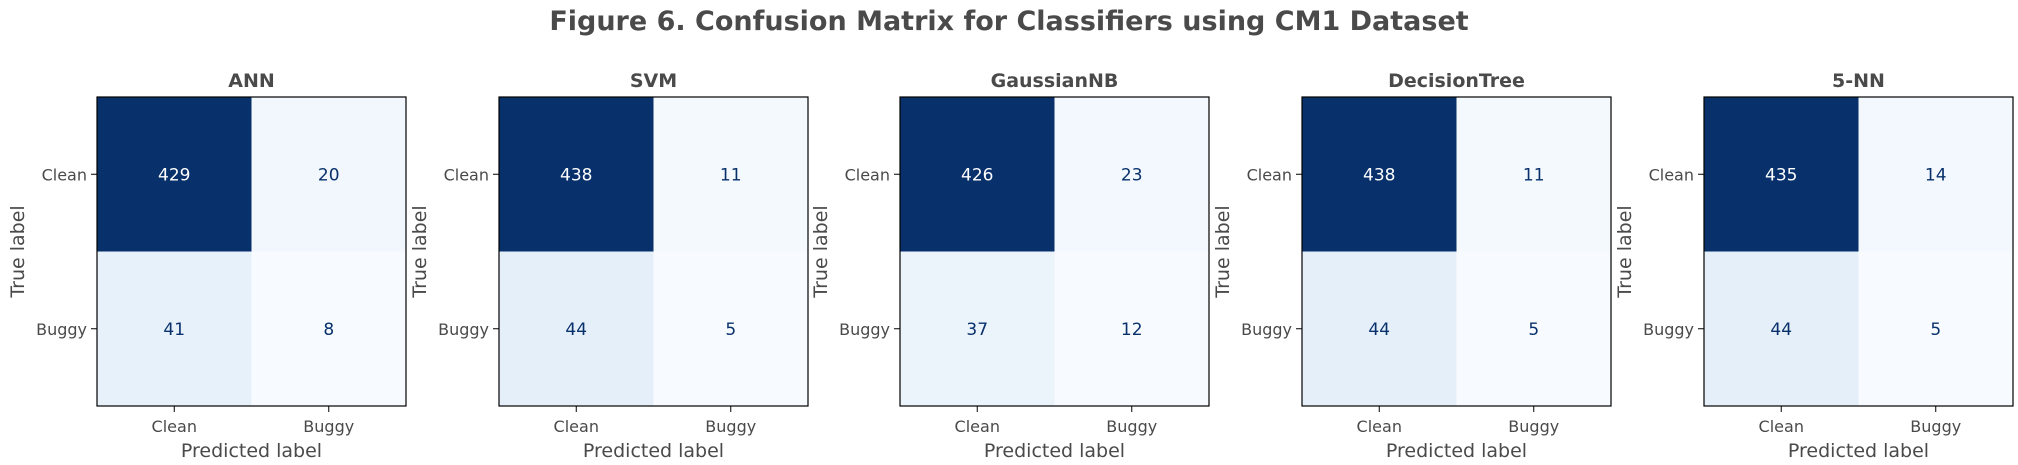 This screenshot has width=2018, height=465. Describe the element at coordinates (1858, 81) in the screenshot. I see `panel-title: 5-NN` at that location.